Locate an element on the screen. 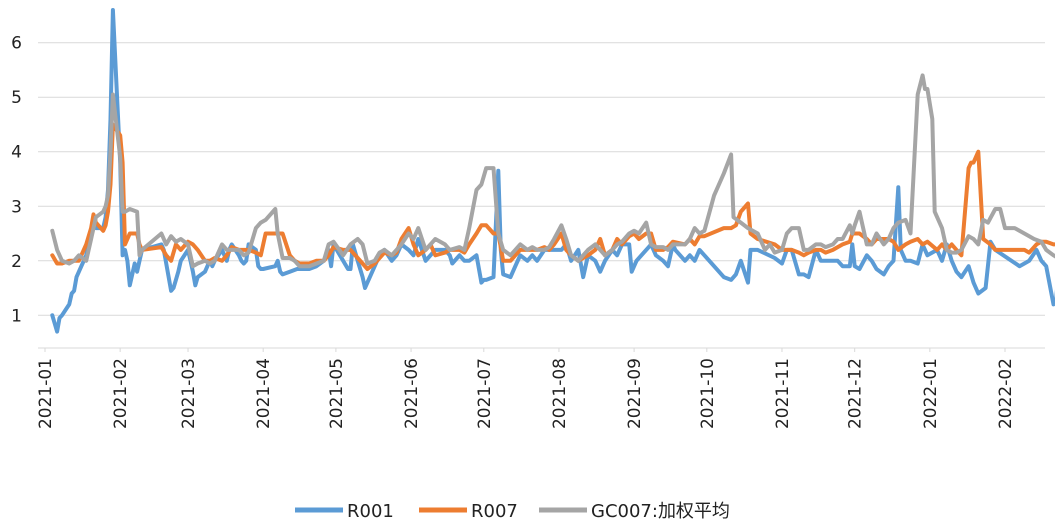 The image size is (1055, 521). y-tick-label: 2 is located at coordinates (16, 262).